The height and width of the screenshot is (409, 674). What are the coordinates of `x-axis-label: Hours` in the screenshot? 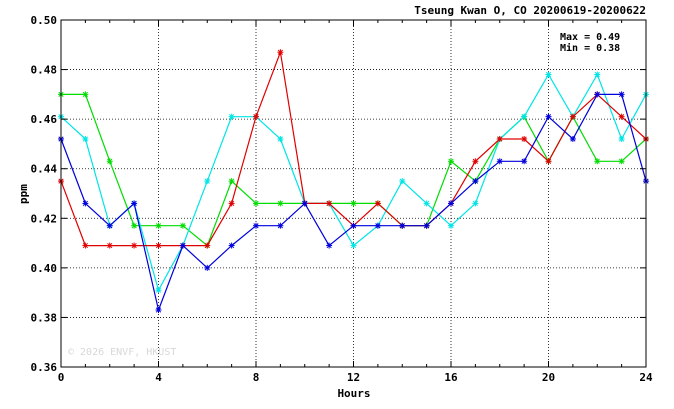 It's located at (353, 393).